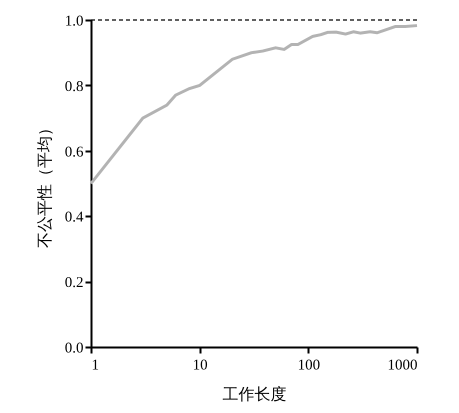 The height and width of the screenshot is (413, 459). What do you see at coordinates (309, 366) in the screenshot?
I see `x-tick-label: 100` at bounding box center [309, 366].